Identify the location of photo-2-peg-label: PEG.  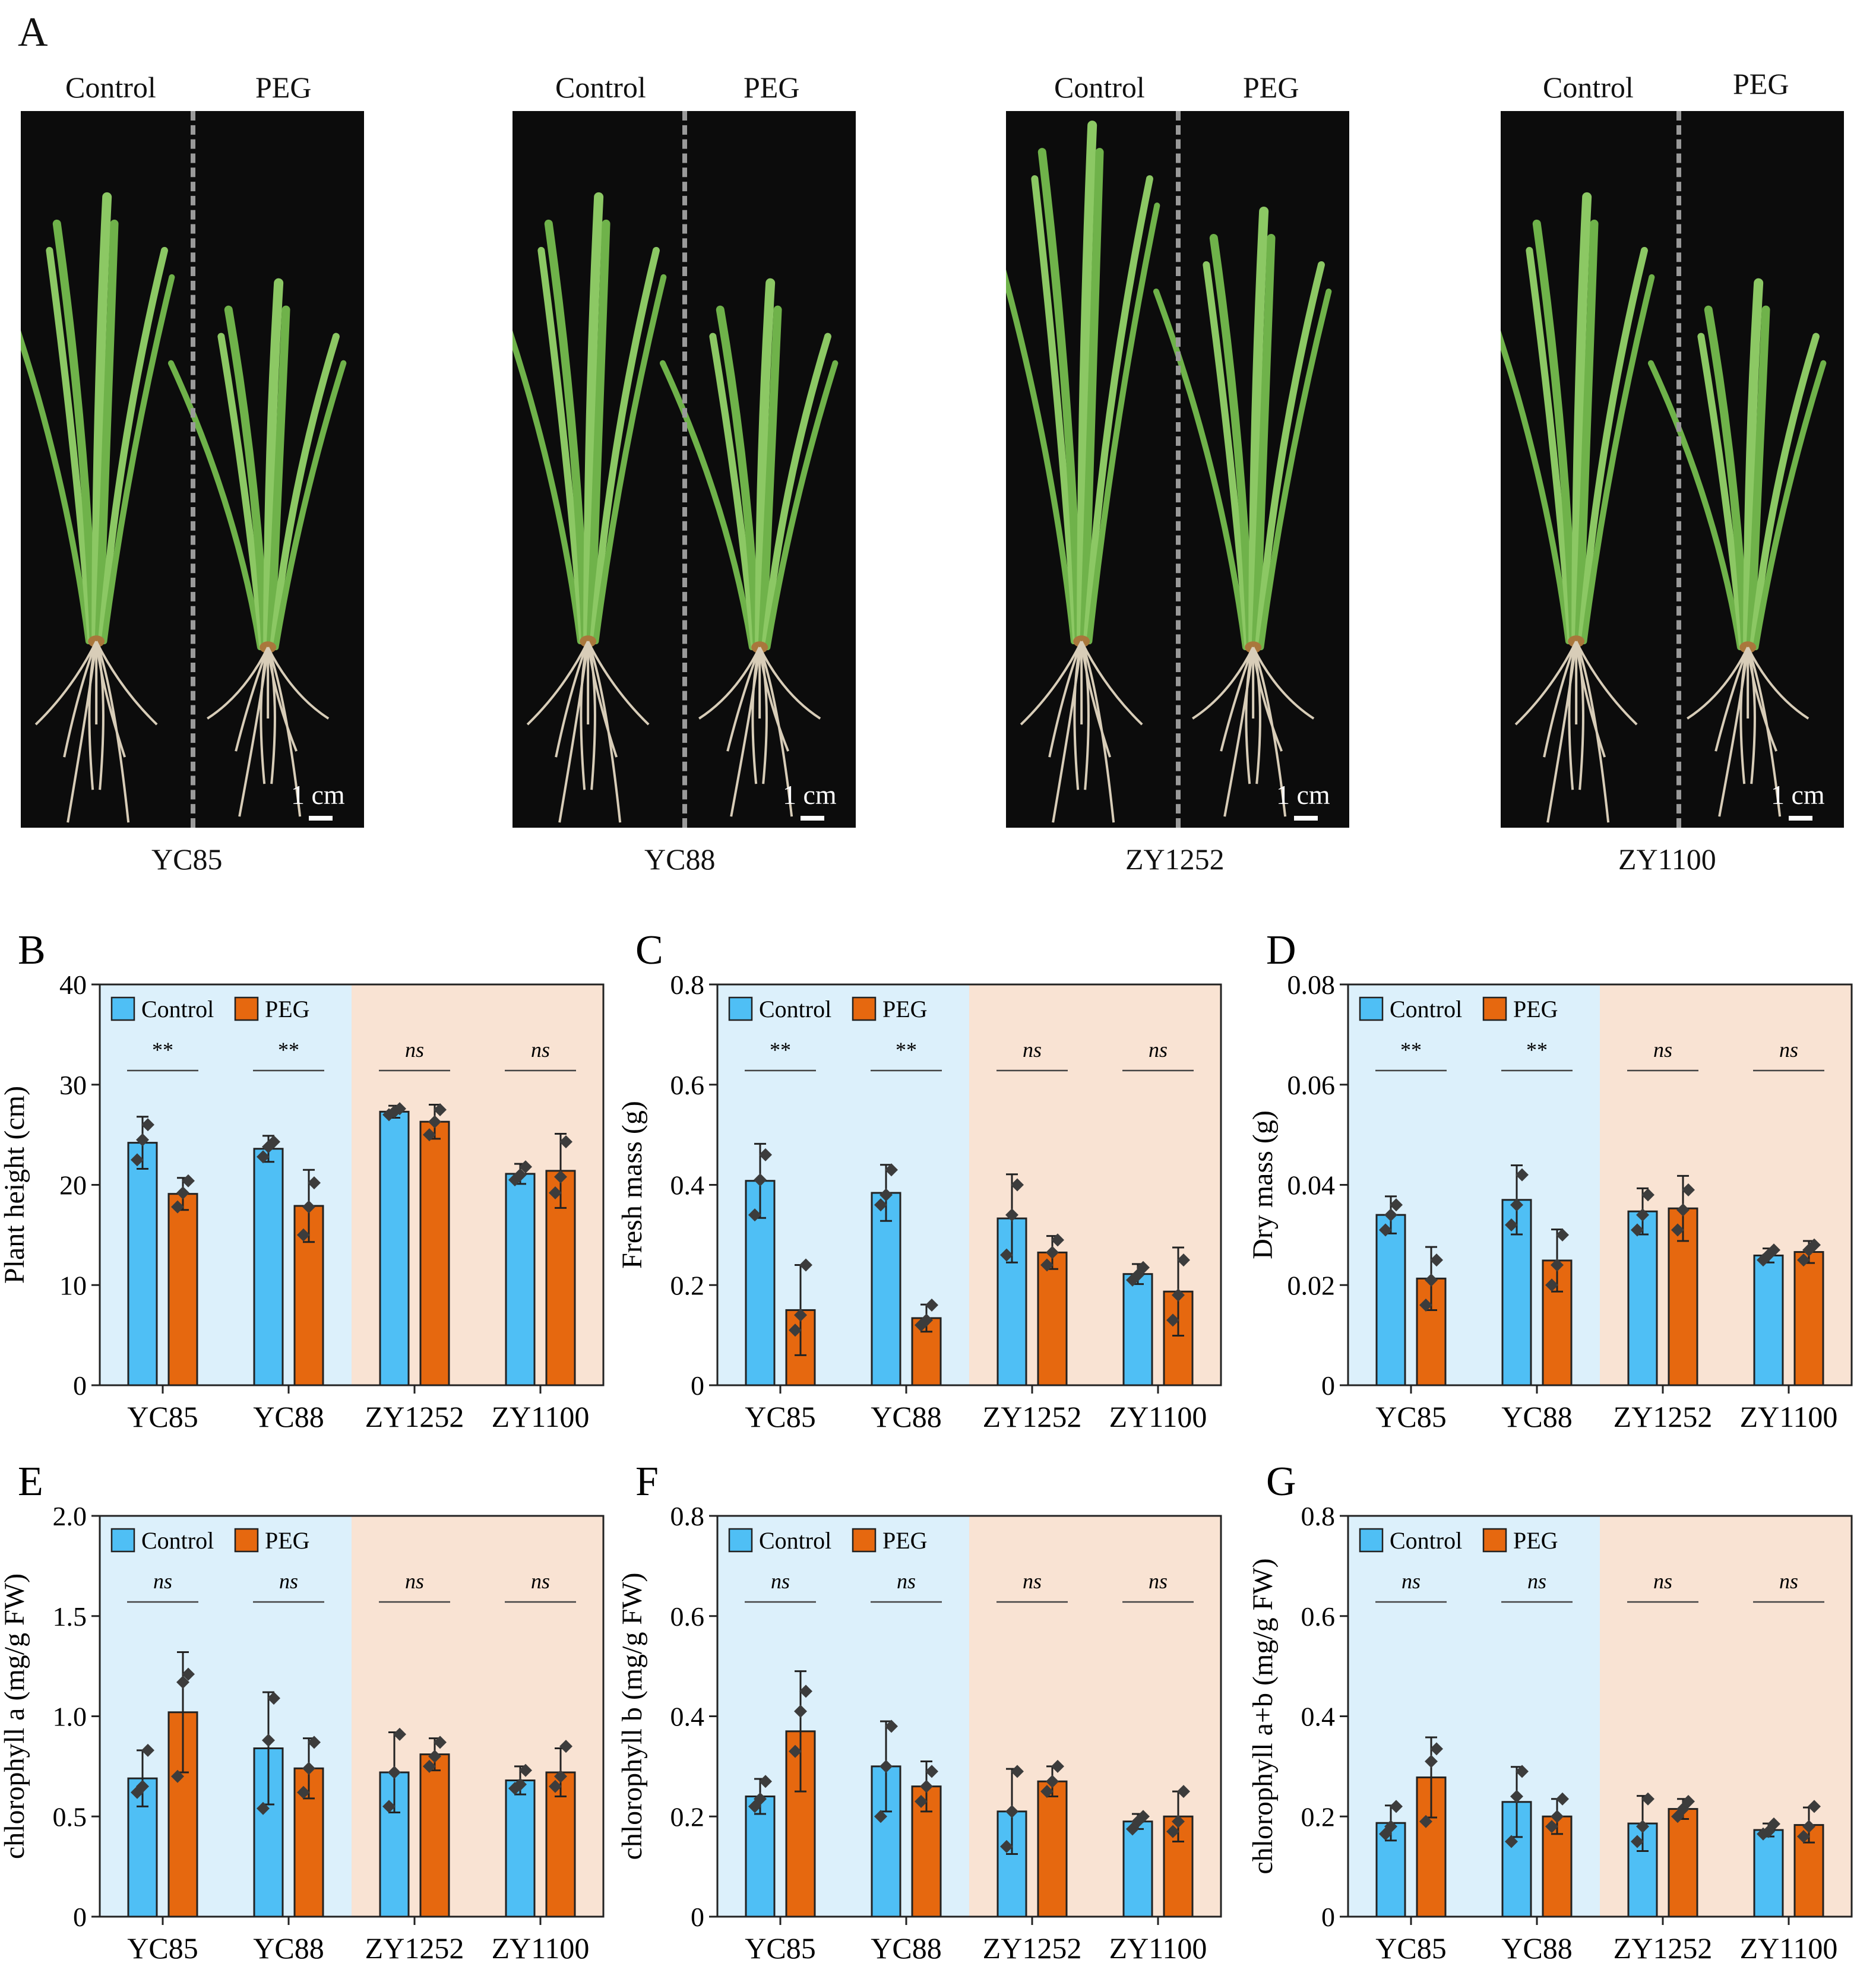
(772, 87).